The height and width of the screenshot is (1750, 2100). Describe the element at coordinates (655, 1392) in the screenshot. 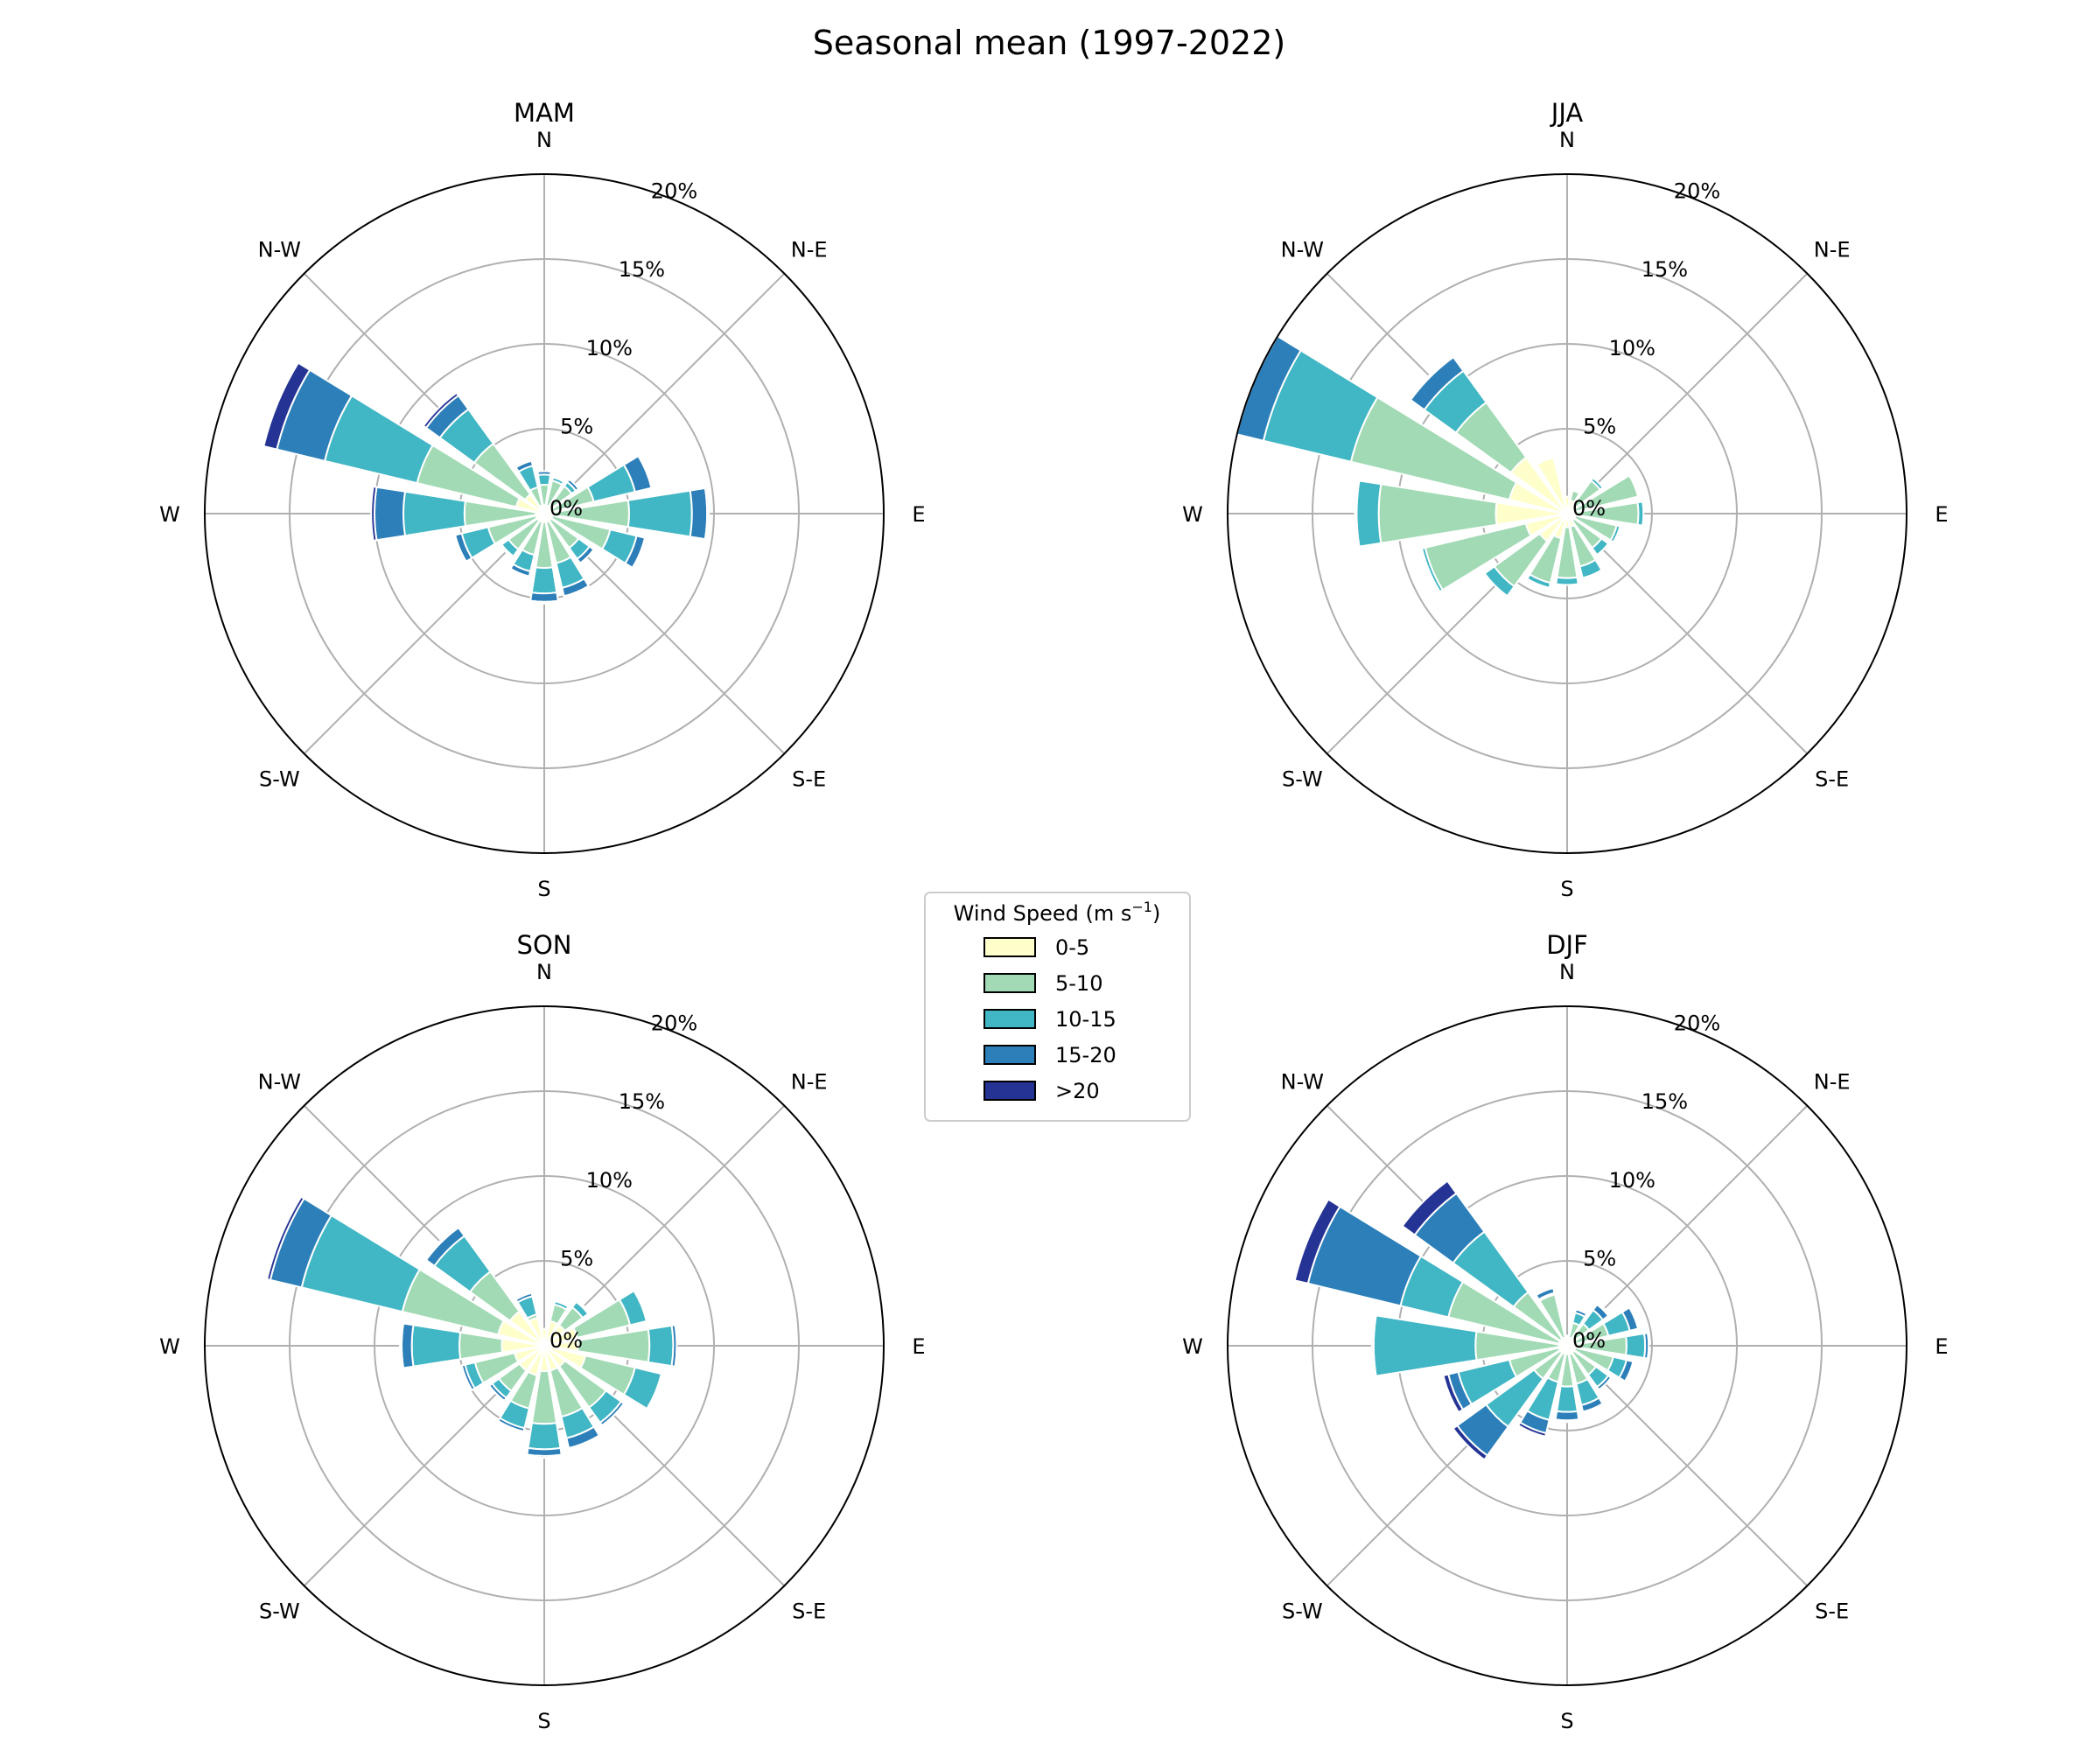

I see `bar-15-20-112.5` at that location.